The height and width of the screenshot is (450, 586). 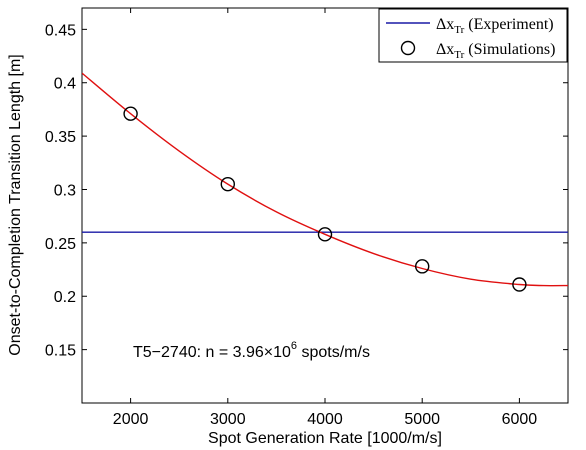 I want to click on y-tick-label: 0.15, so click(x=60, y=351).